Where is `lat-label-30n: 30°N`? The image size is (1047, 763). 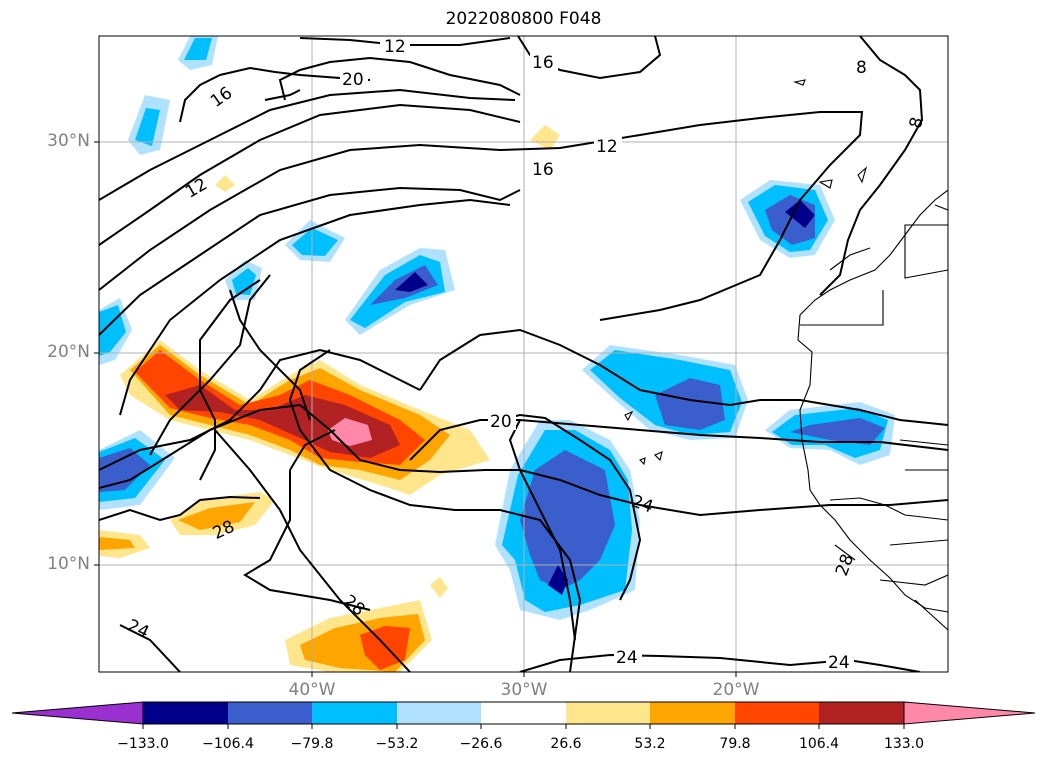 lat-label-30n: 30°N is located at coordinates (68, 141).